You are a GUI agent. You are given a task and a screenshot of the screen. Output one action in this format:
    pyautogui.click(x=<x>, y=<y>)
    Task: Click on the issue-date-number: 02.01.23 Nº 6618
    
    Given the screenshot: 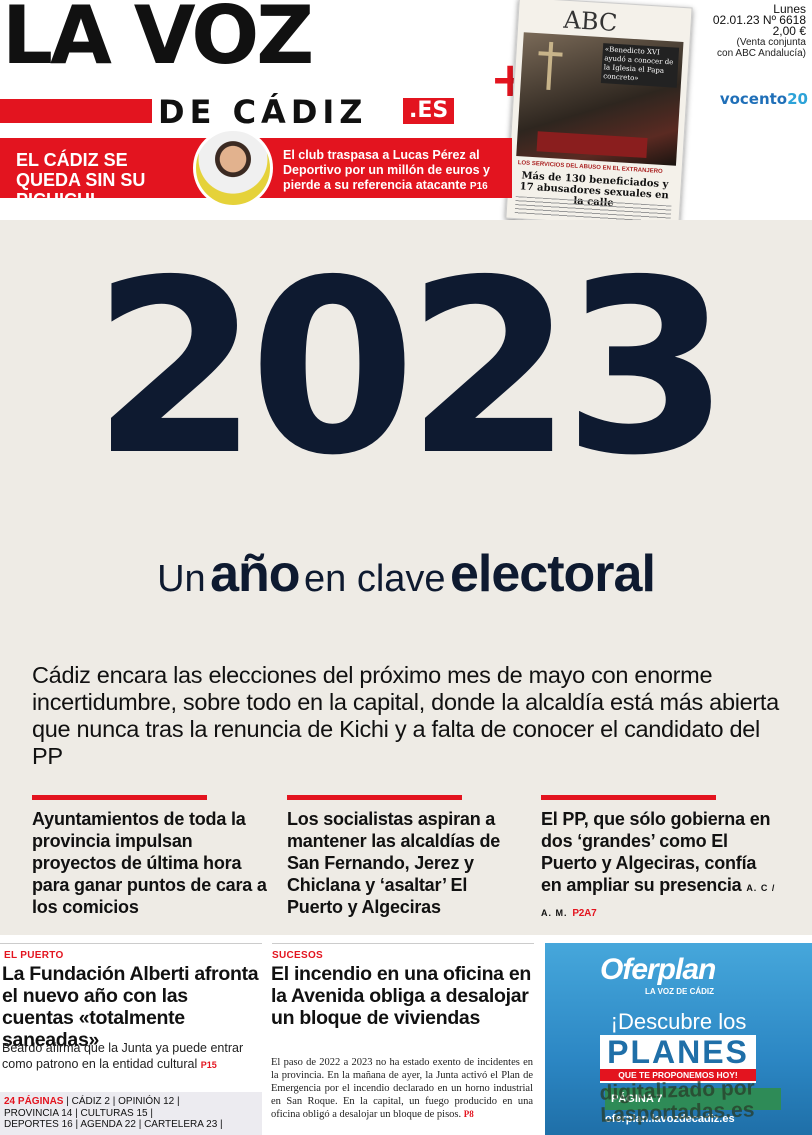 What is the action you would take?
    pyautogui.click(x=759, y=20)
    